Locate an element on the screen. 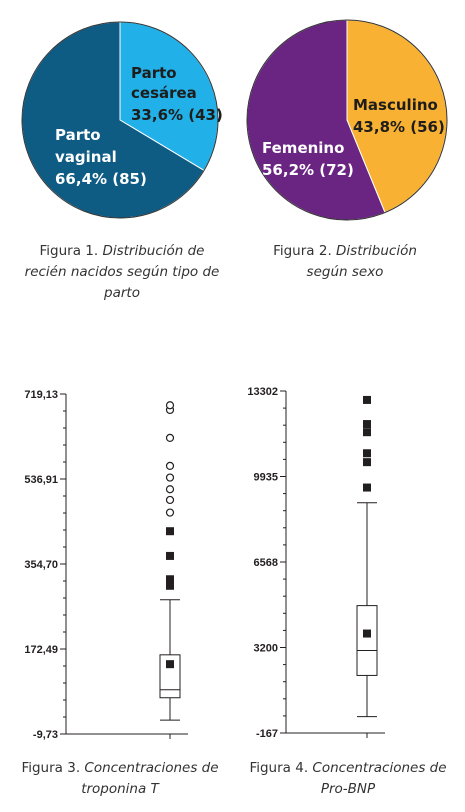 Image resolution: width=465 pixels, height=812 pixels. plot-troponina-y-tick-label: 354,70 is located at coordinates (41, 565).